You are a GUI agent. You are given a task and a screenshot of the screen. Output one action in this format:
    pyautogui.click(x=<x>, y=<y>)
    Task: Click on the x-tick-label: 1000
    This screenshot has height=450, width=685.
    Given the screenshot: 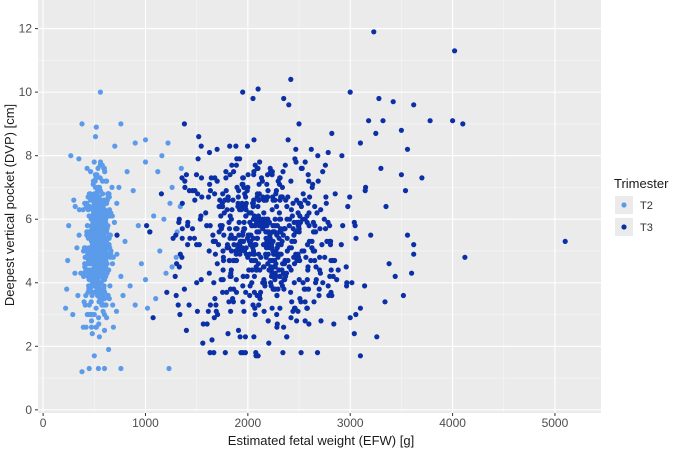 What is the action you would take?
    pyautogui.click(x=145, y=423)
    